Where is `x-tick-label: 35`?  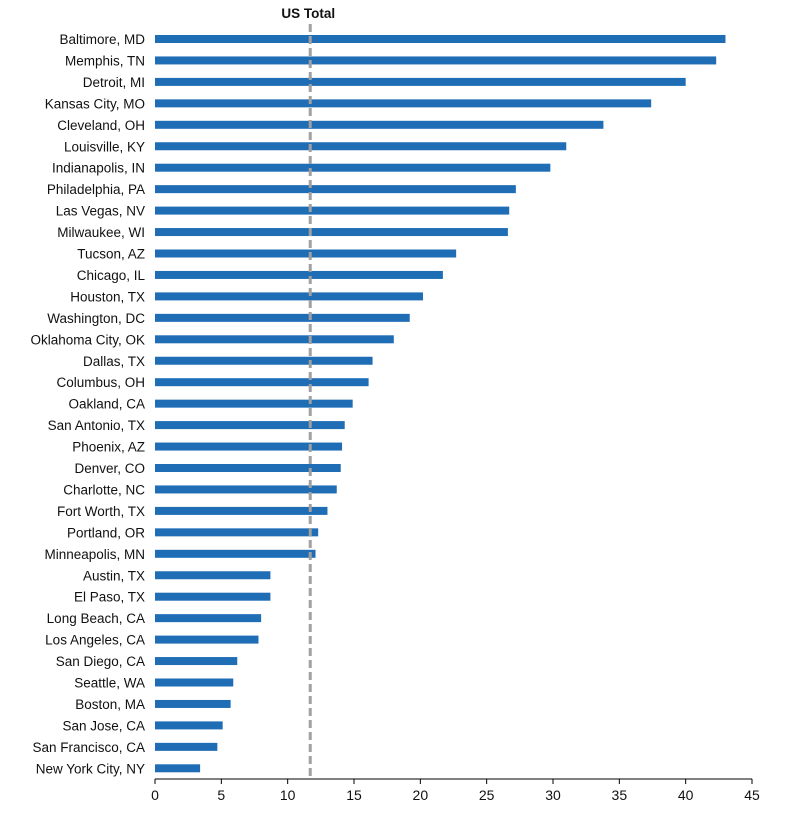
x-tick-label: 35 is located at coordinates (620, 795).